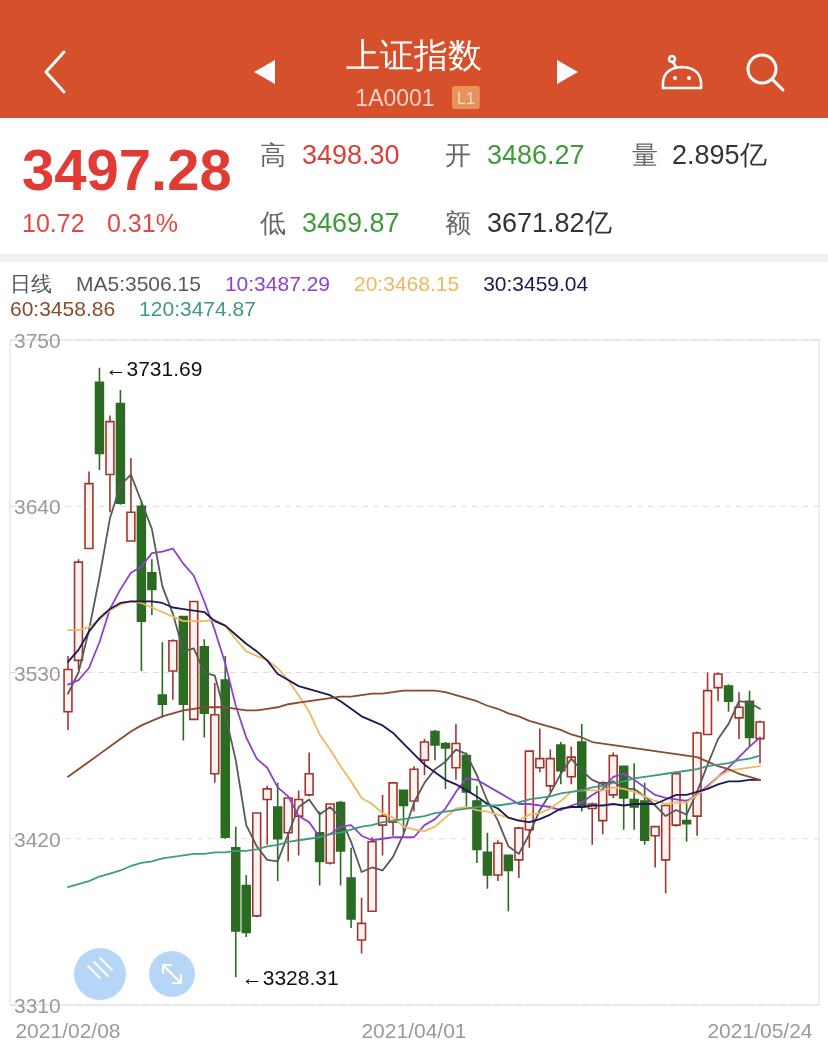 This screenshot has width=828, height=1047. What do you see at coordinates (197, 308) in the screenshot?
I see `text: 120:3474.87` at bounding box center [197, 308].